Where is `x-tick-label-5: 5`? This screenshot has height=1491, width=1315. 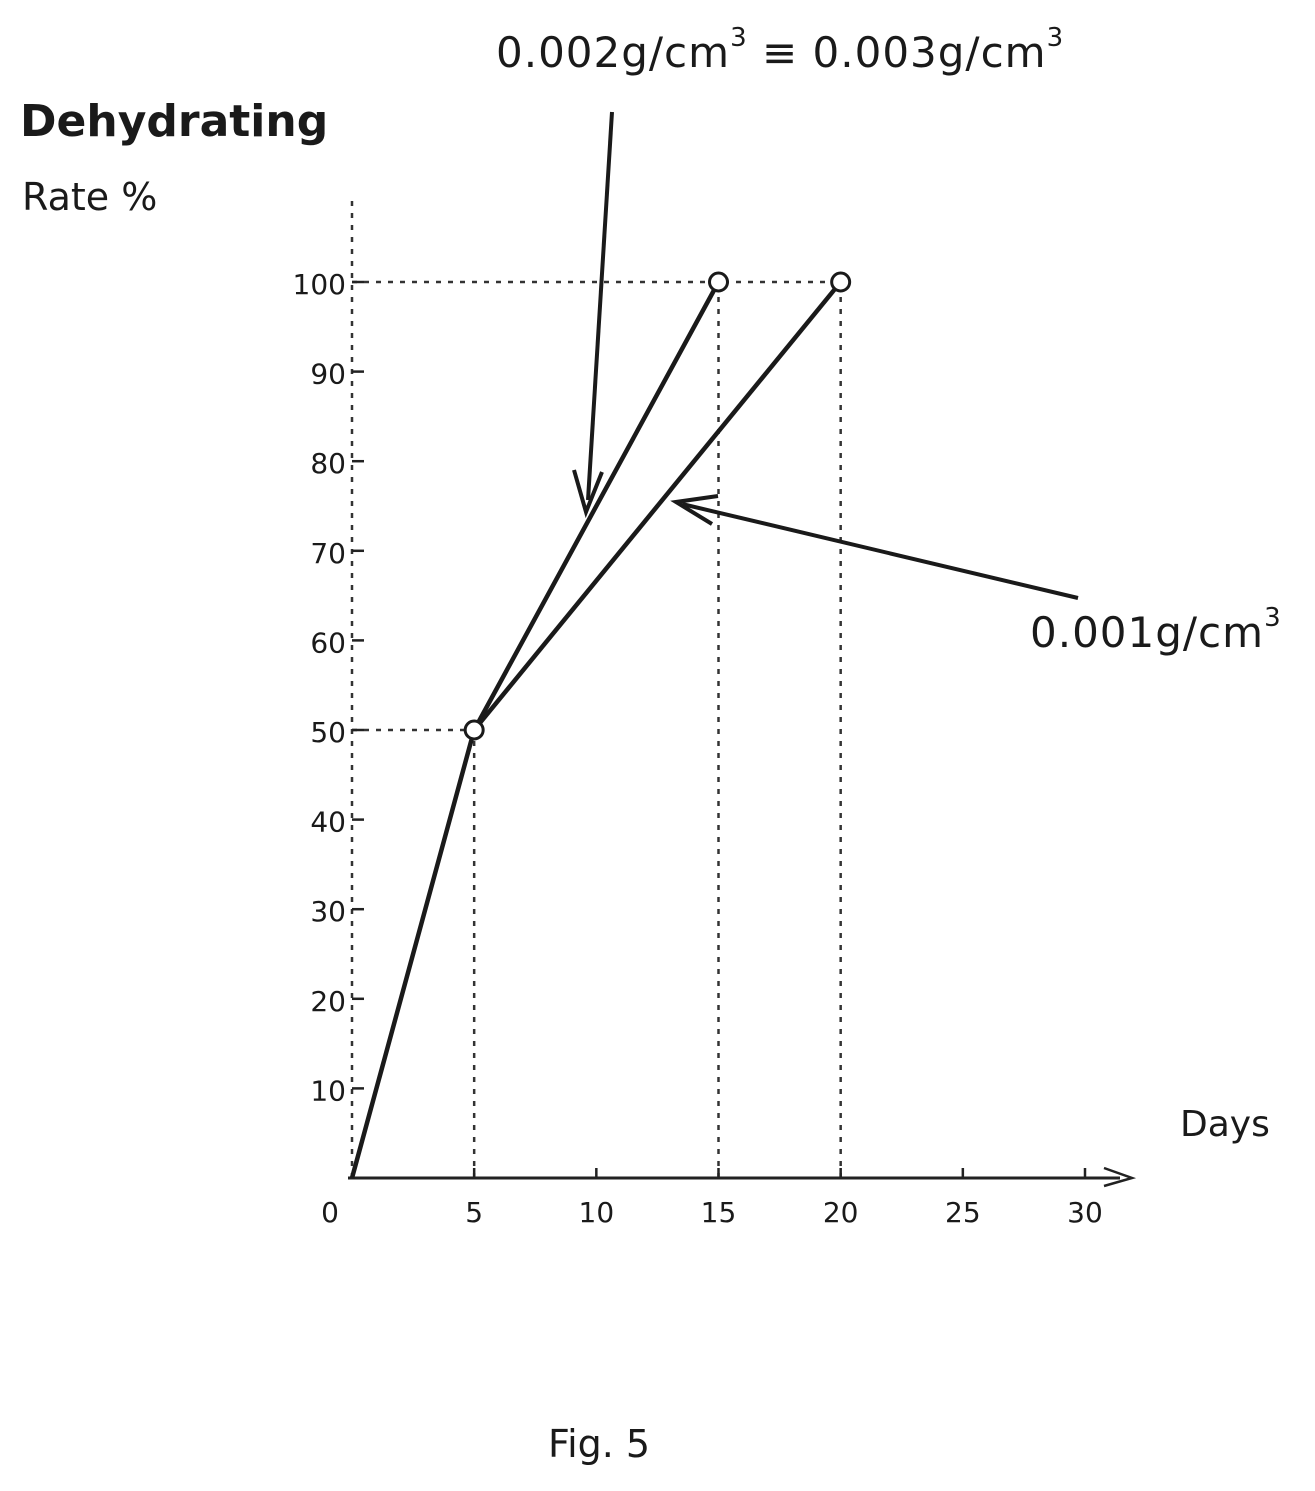
x-tick-label-5: 5 is located at coordinates (474, 1212).